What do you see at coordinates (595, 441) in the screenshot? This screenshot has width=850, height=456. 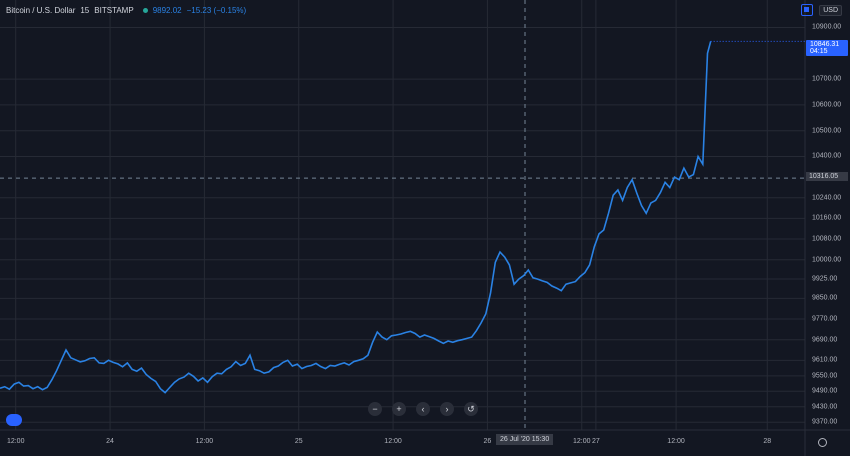 I see `x-tick-label: 27` at bounding box center [595, 441].